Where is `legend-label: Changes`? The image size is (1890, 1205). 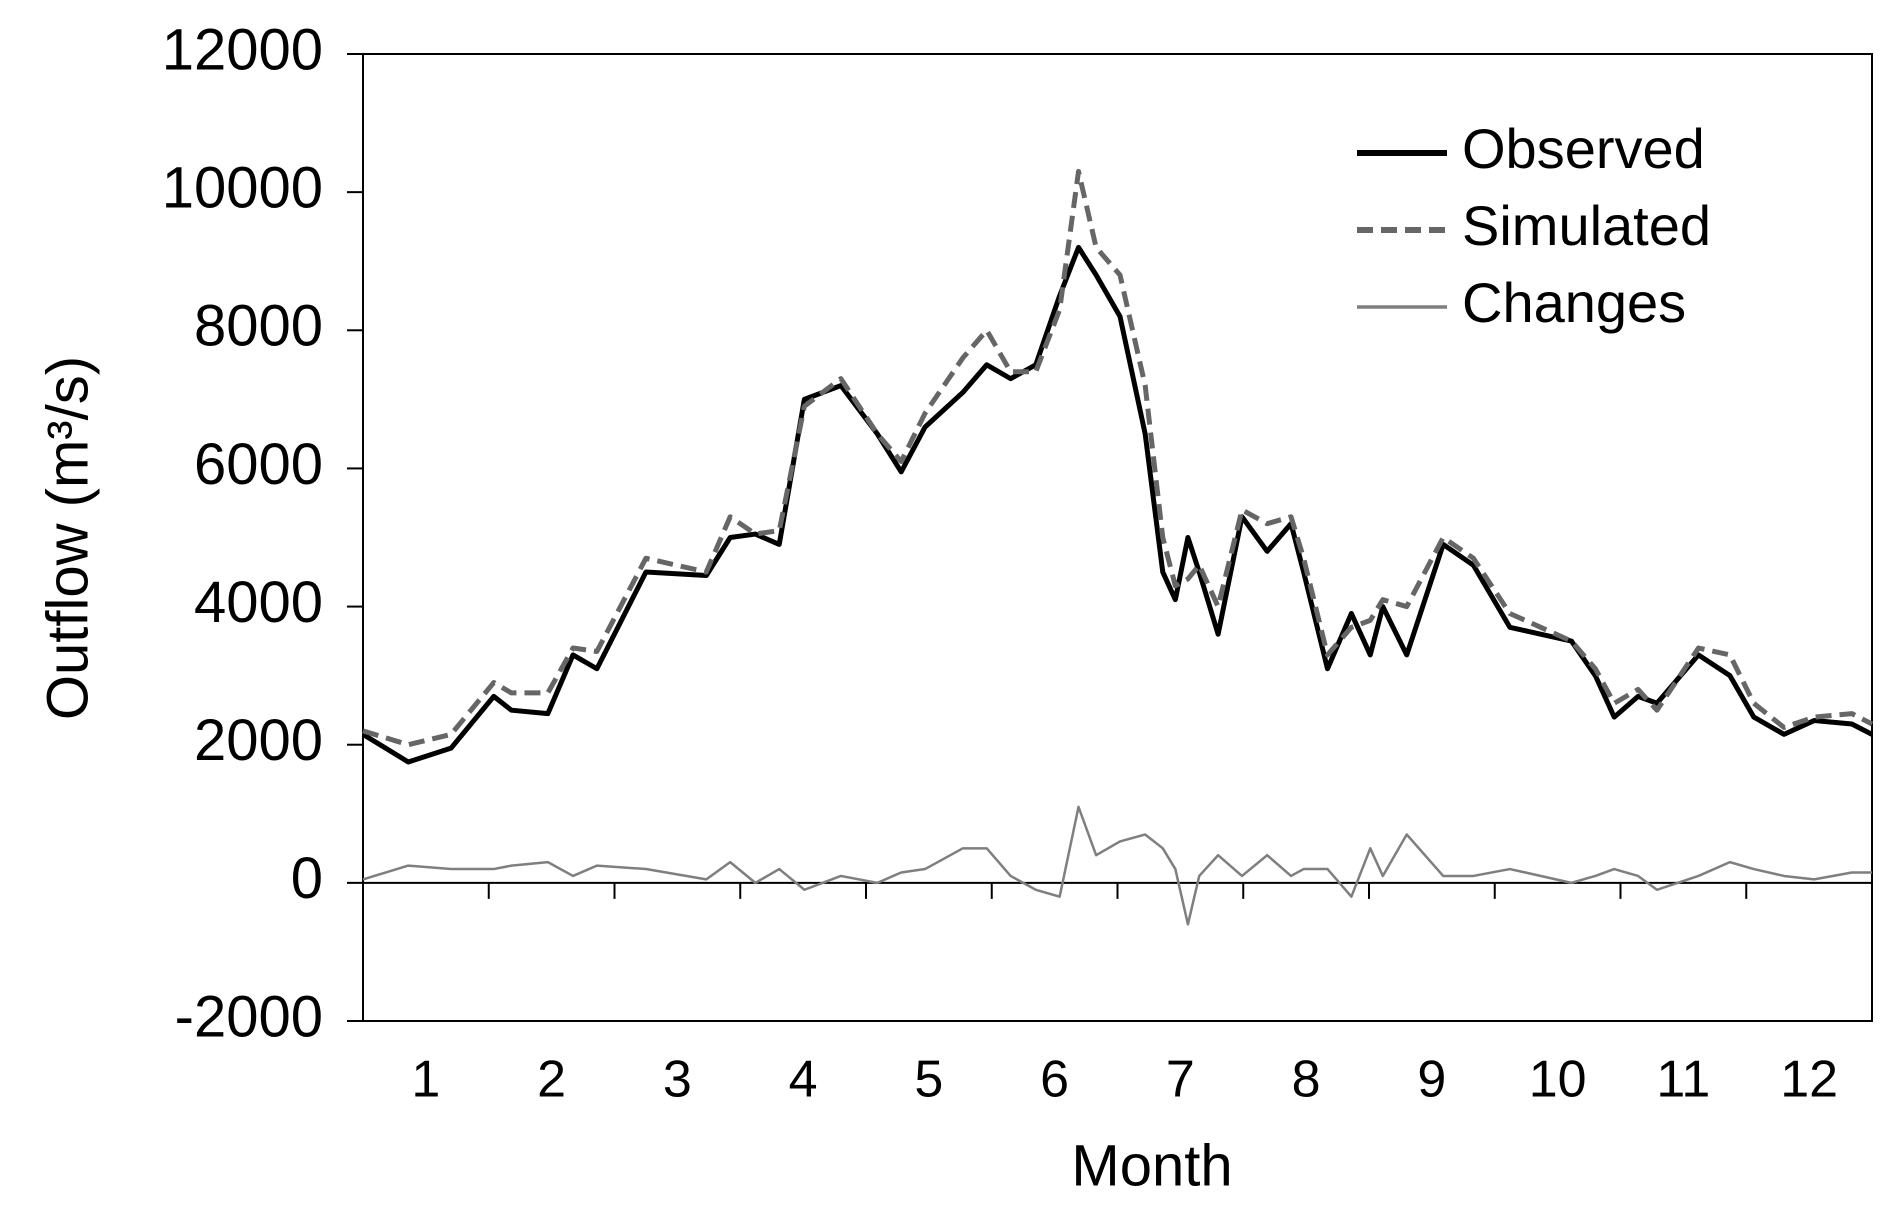
legend-label: Changes is located at coordinates (1574, 302).